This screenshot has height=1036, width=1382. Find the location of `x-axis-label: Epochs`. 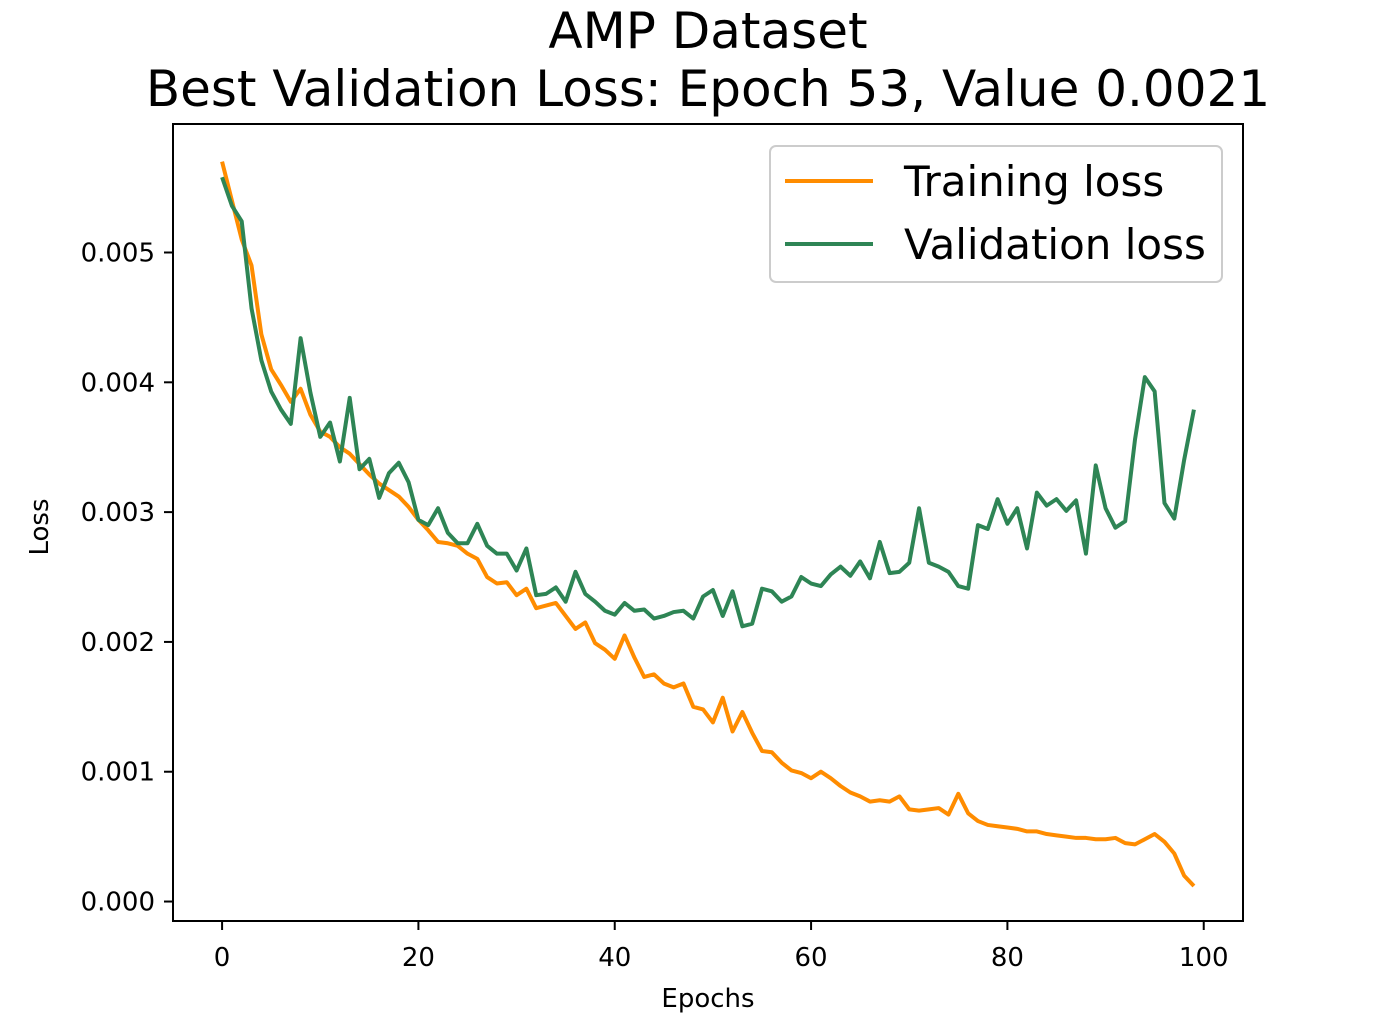

x-axis-label: Epochs is located at coordinates (707, 999).